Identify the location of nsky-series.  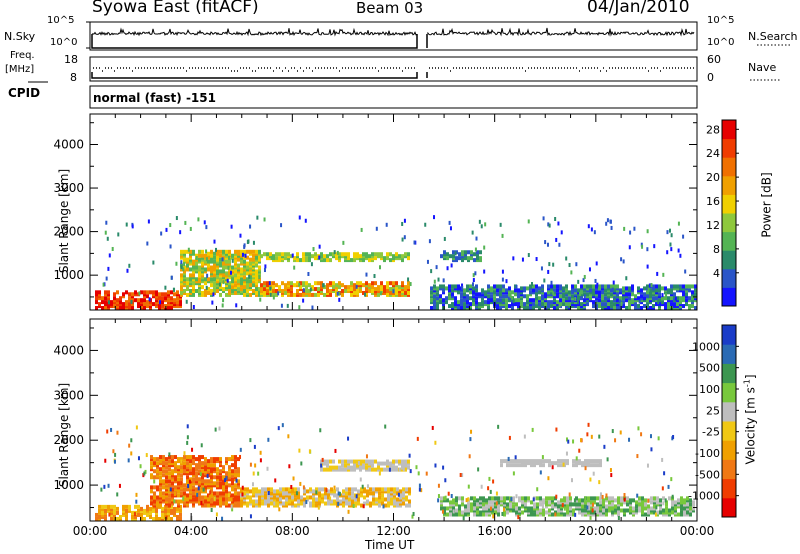
(393, 32).